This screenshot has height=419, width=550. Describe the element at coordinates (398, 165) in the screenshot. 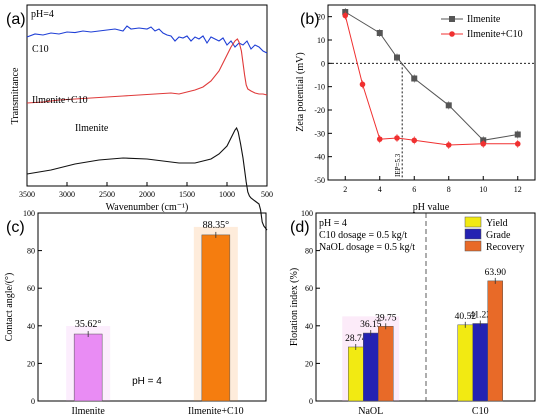

I see `panel-b-iep-label: IEP=5.3` at that location.